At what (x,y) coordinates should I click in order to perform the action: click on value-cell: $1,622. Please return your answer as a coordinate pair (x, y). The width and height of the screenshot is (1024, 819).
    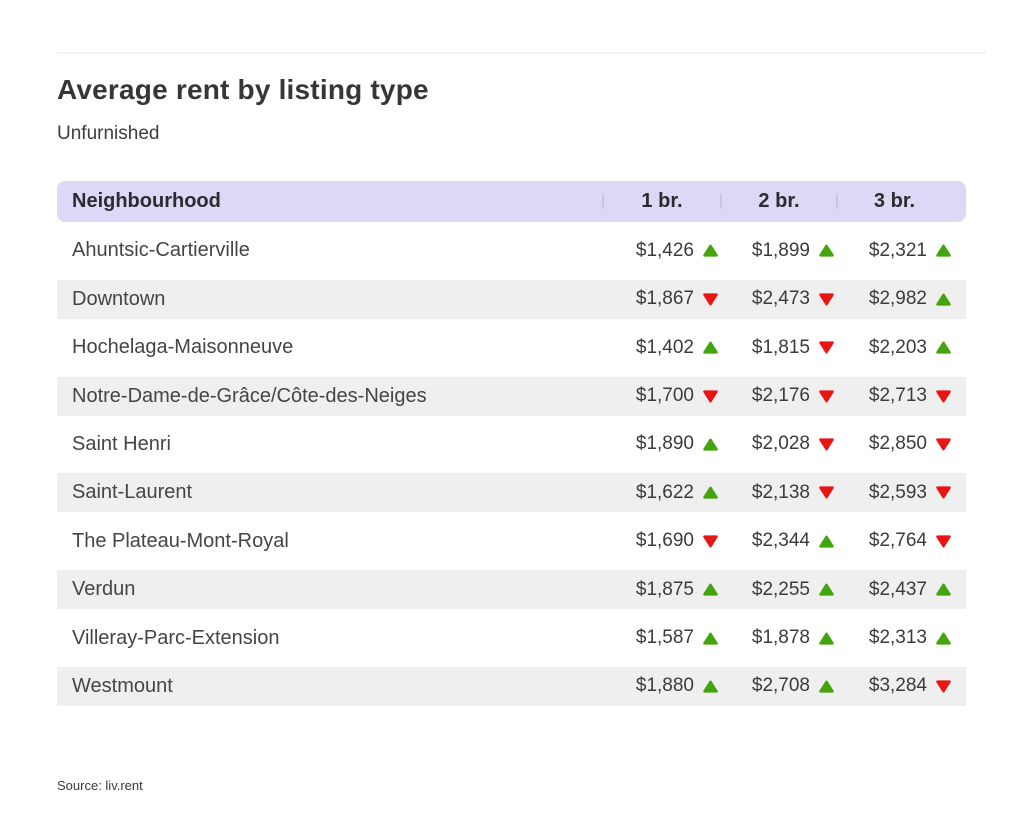
    Looking at the image, I should click on (662, 493).